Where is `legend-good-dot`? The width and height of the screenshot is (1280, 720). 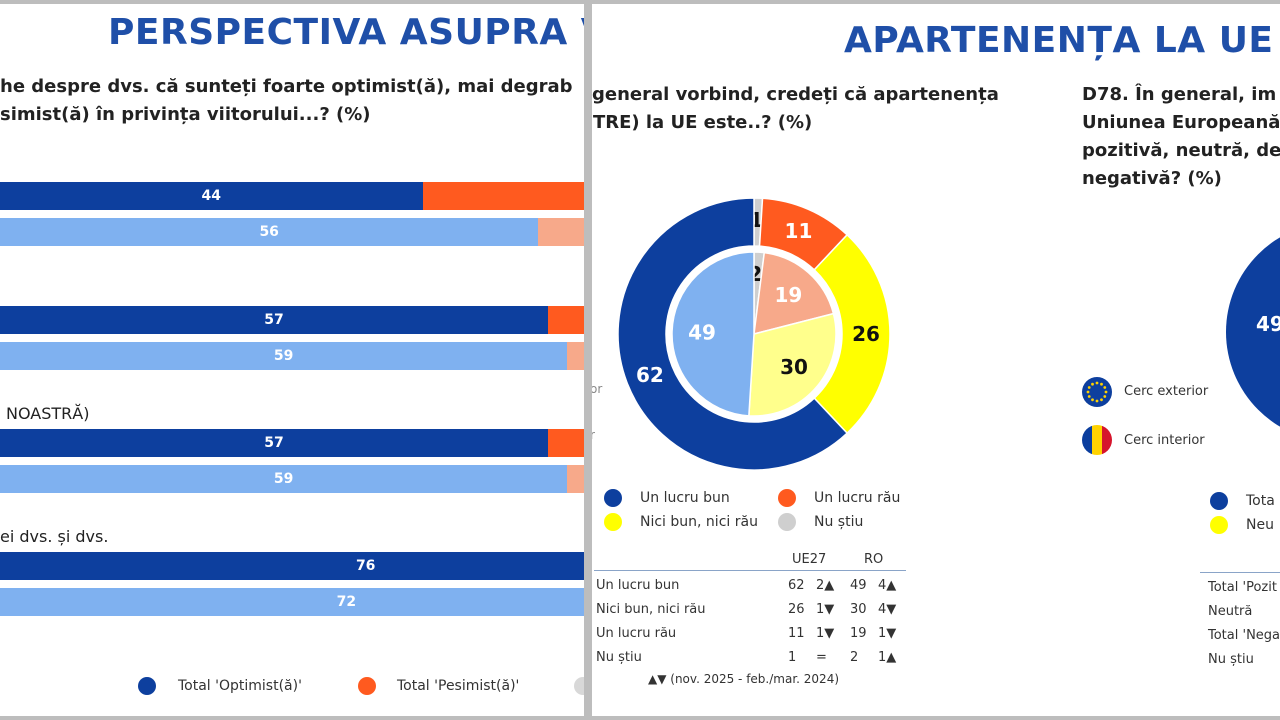 legend-good-dot is located at coordinates (613, 498).